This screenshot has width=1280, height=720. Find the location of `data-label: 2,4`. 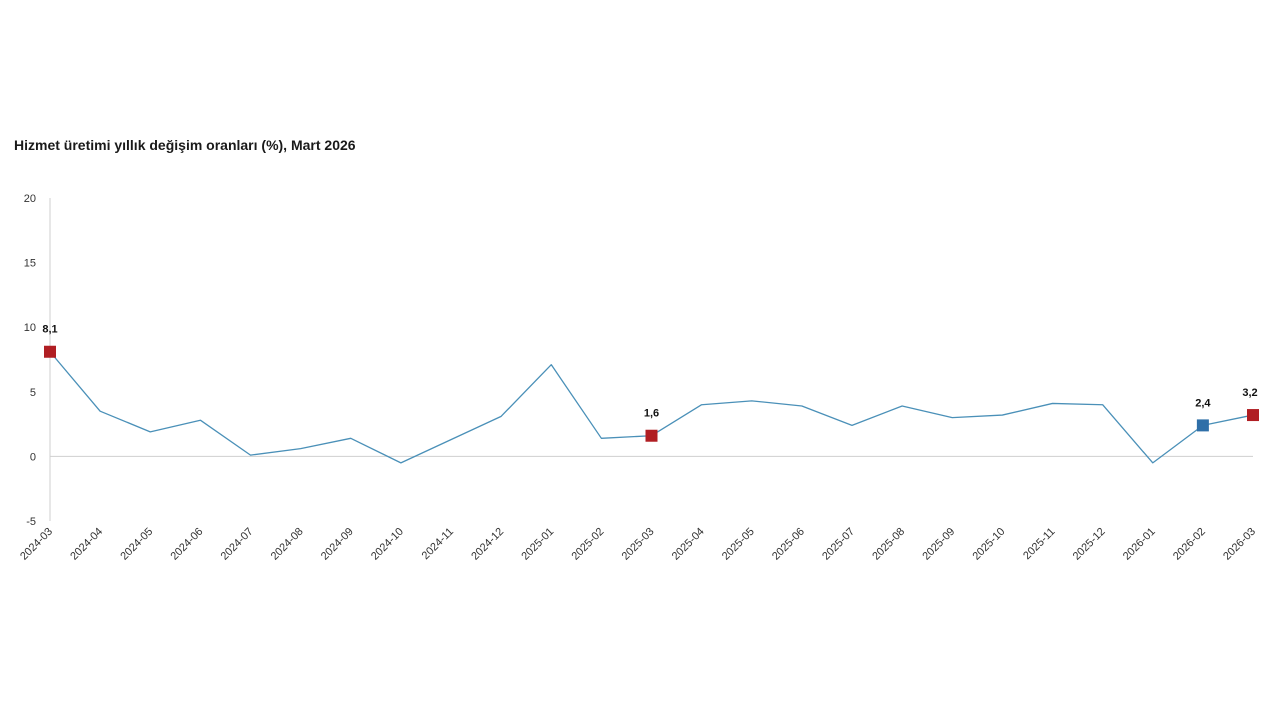

data-label: 2,4 is located at coordinates (1203, 403).